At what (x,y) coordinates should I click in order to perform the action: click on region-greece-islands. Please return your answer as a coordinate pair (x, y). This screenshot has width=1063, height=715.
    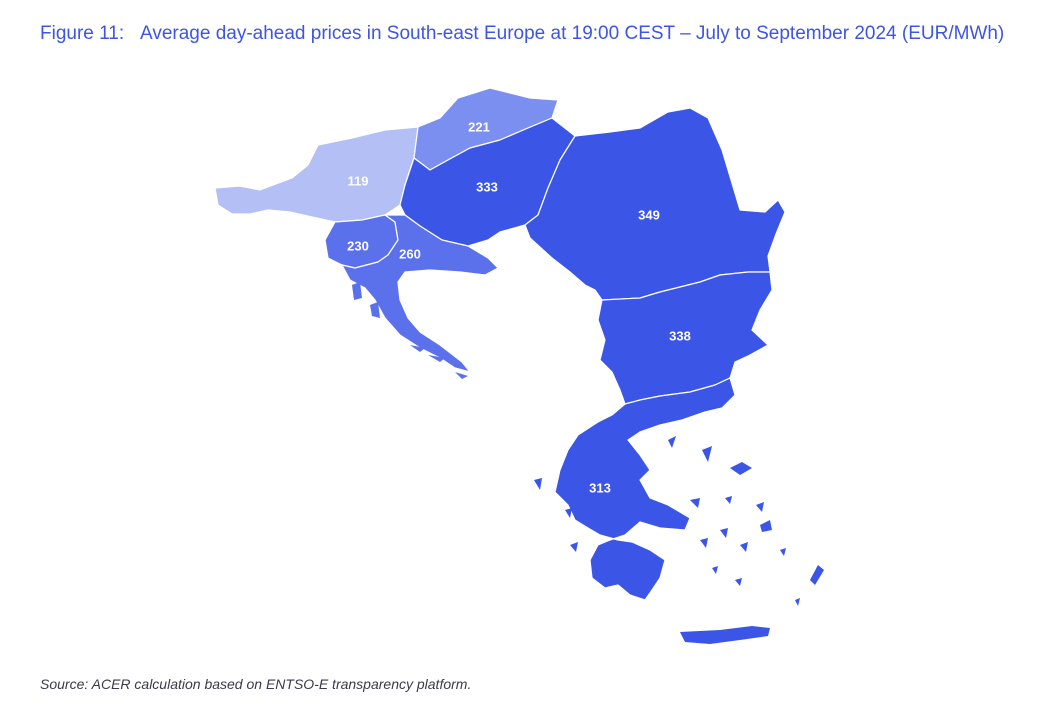
    Looking at the image, I should click on (679, 540).